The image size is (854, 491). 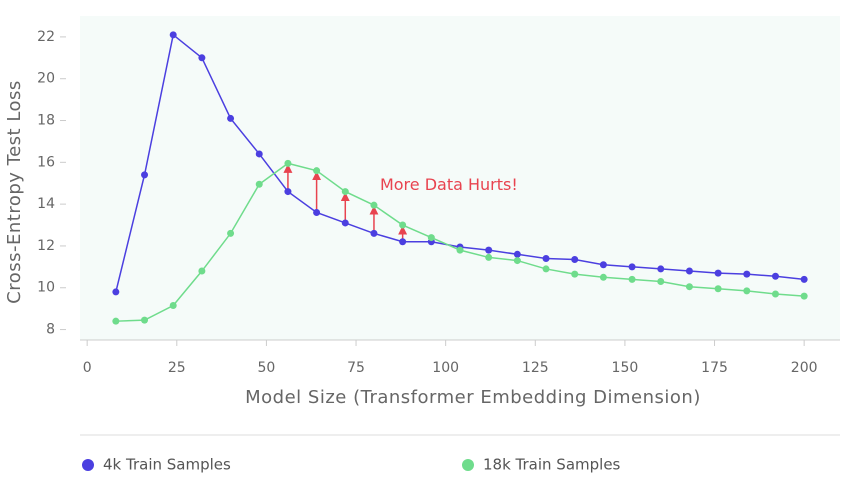 I want to click on x-tick-label: 50, so click(x=267, y=368).